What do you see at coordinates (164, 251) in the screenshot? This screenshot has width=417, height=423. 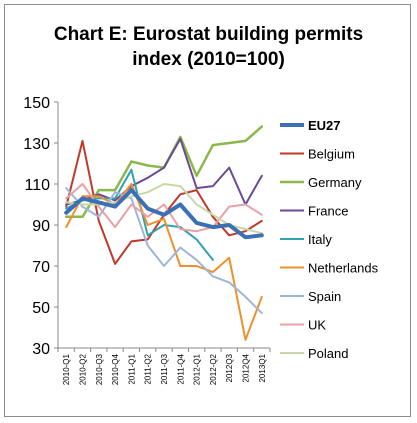 I see `series-line-spain` at bounding box center [164, 251].